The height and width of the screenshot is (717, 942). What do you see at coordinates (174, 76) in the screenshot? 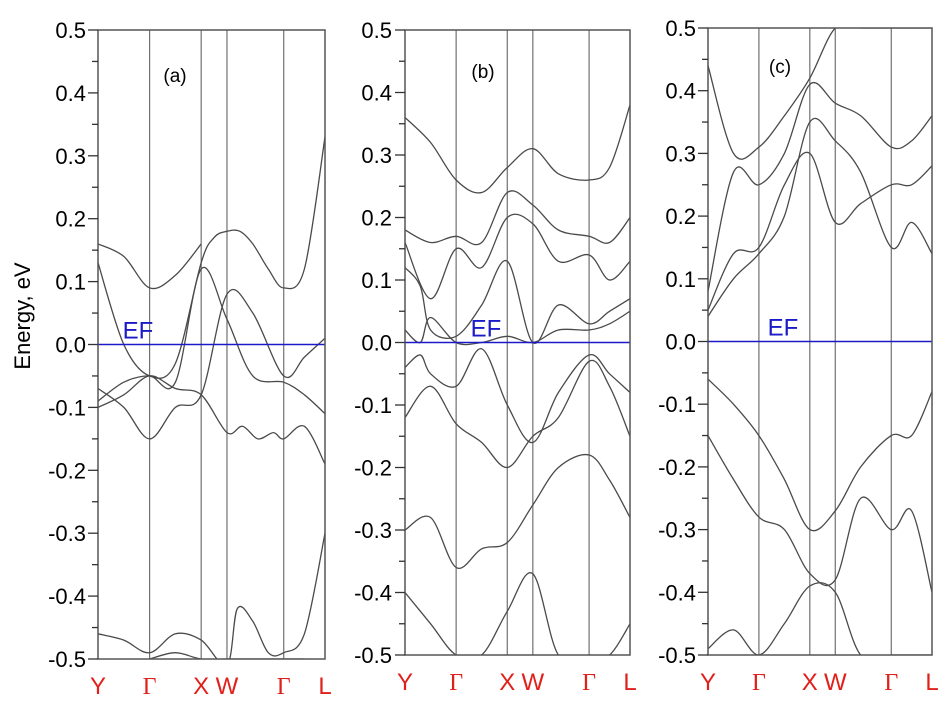
I see `panel-label: (a)` at bounding box center [174, 76].